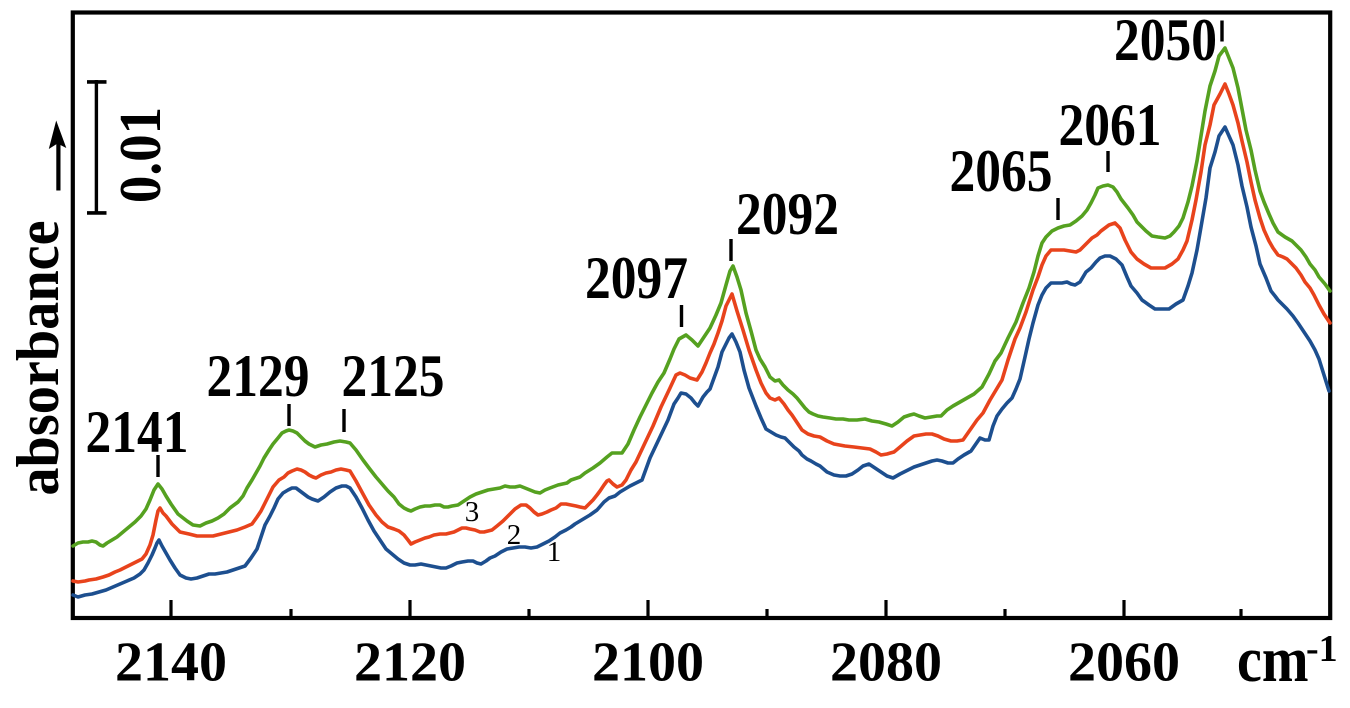  What do you see at coordinates (1001, 171) in the screenshot?
I see `svg-text: 2065` at bounding box center [1001, 171].